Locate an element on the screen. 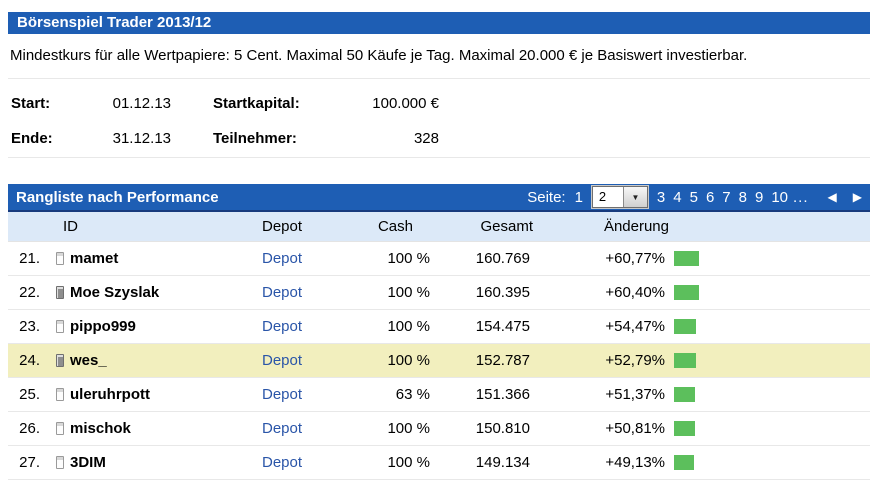  trader-id: Moe Szyslak is located at coordinates (115, 292).